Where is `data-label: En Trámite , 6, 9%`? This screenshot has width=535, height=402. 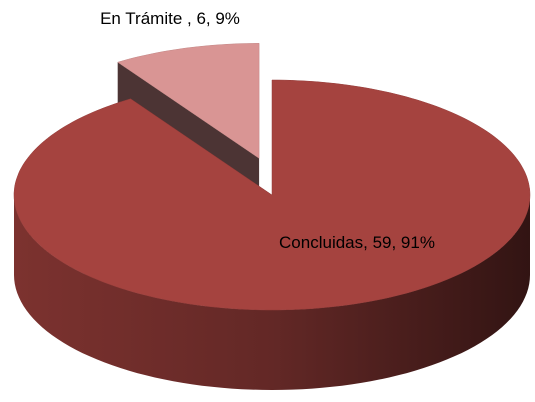 data-label: En Trámite , 6, 9% is located at coordinates (170, 18).